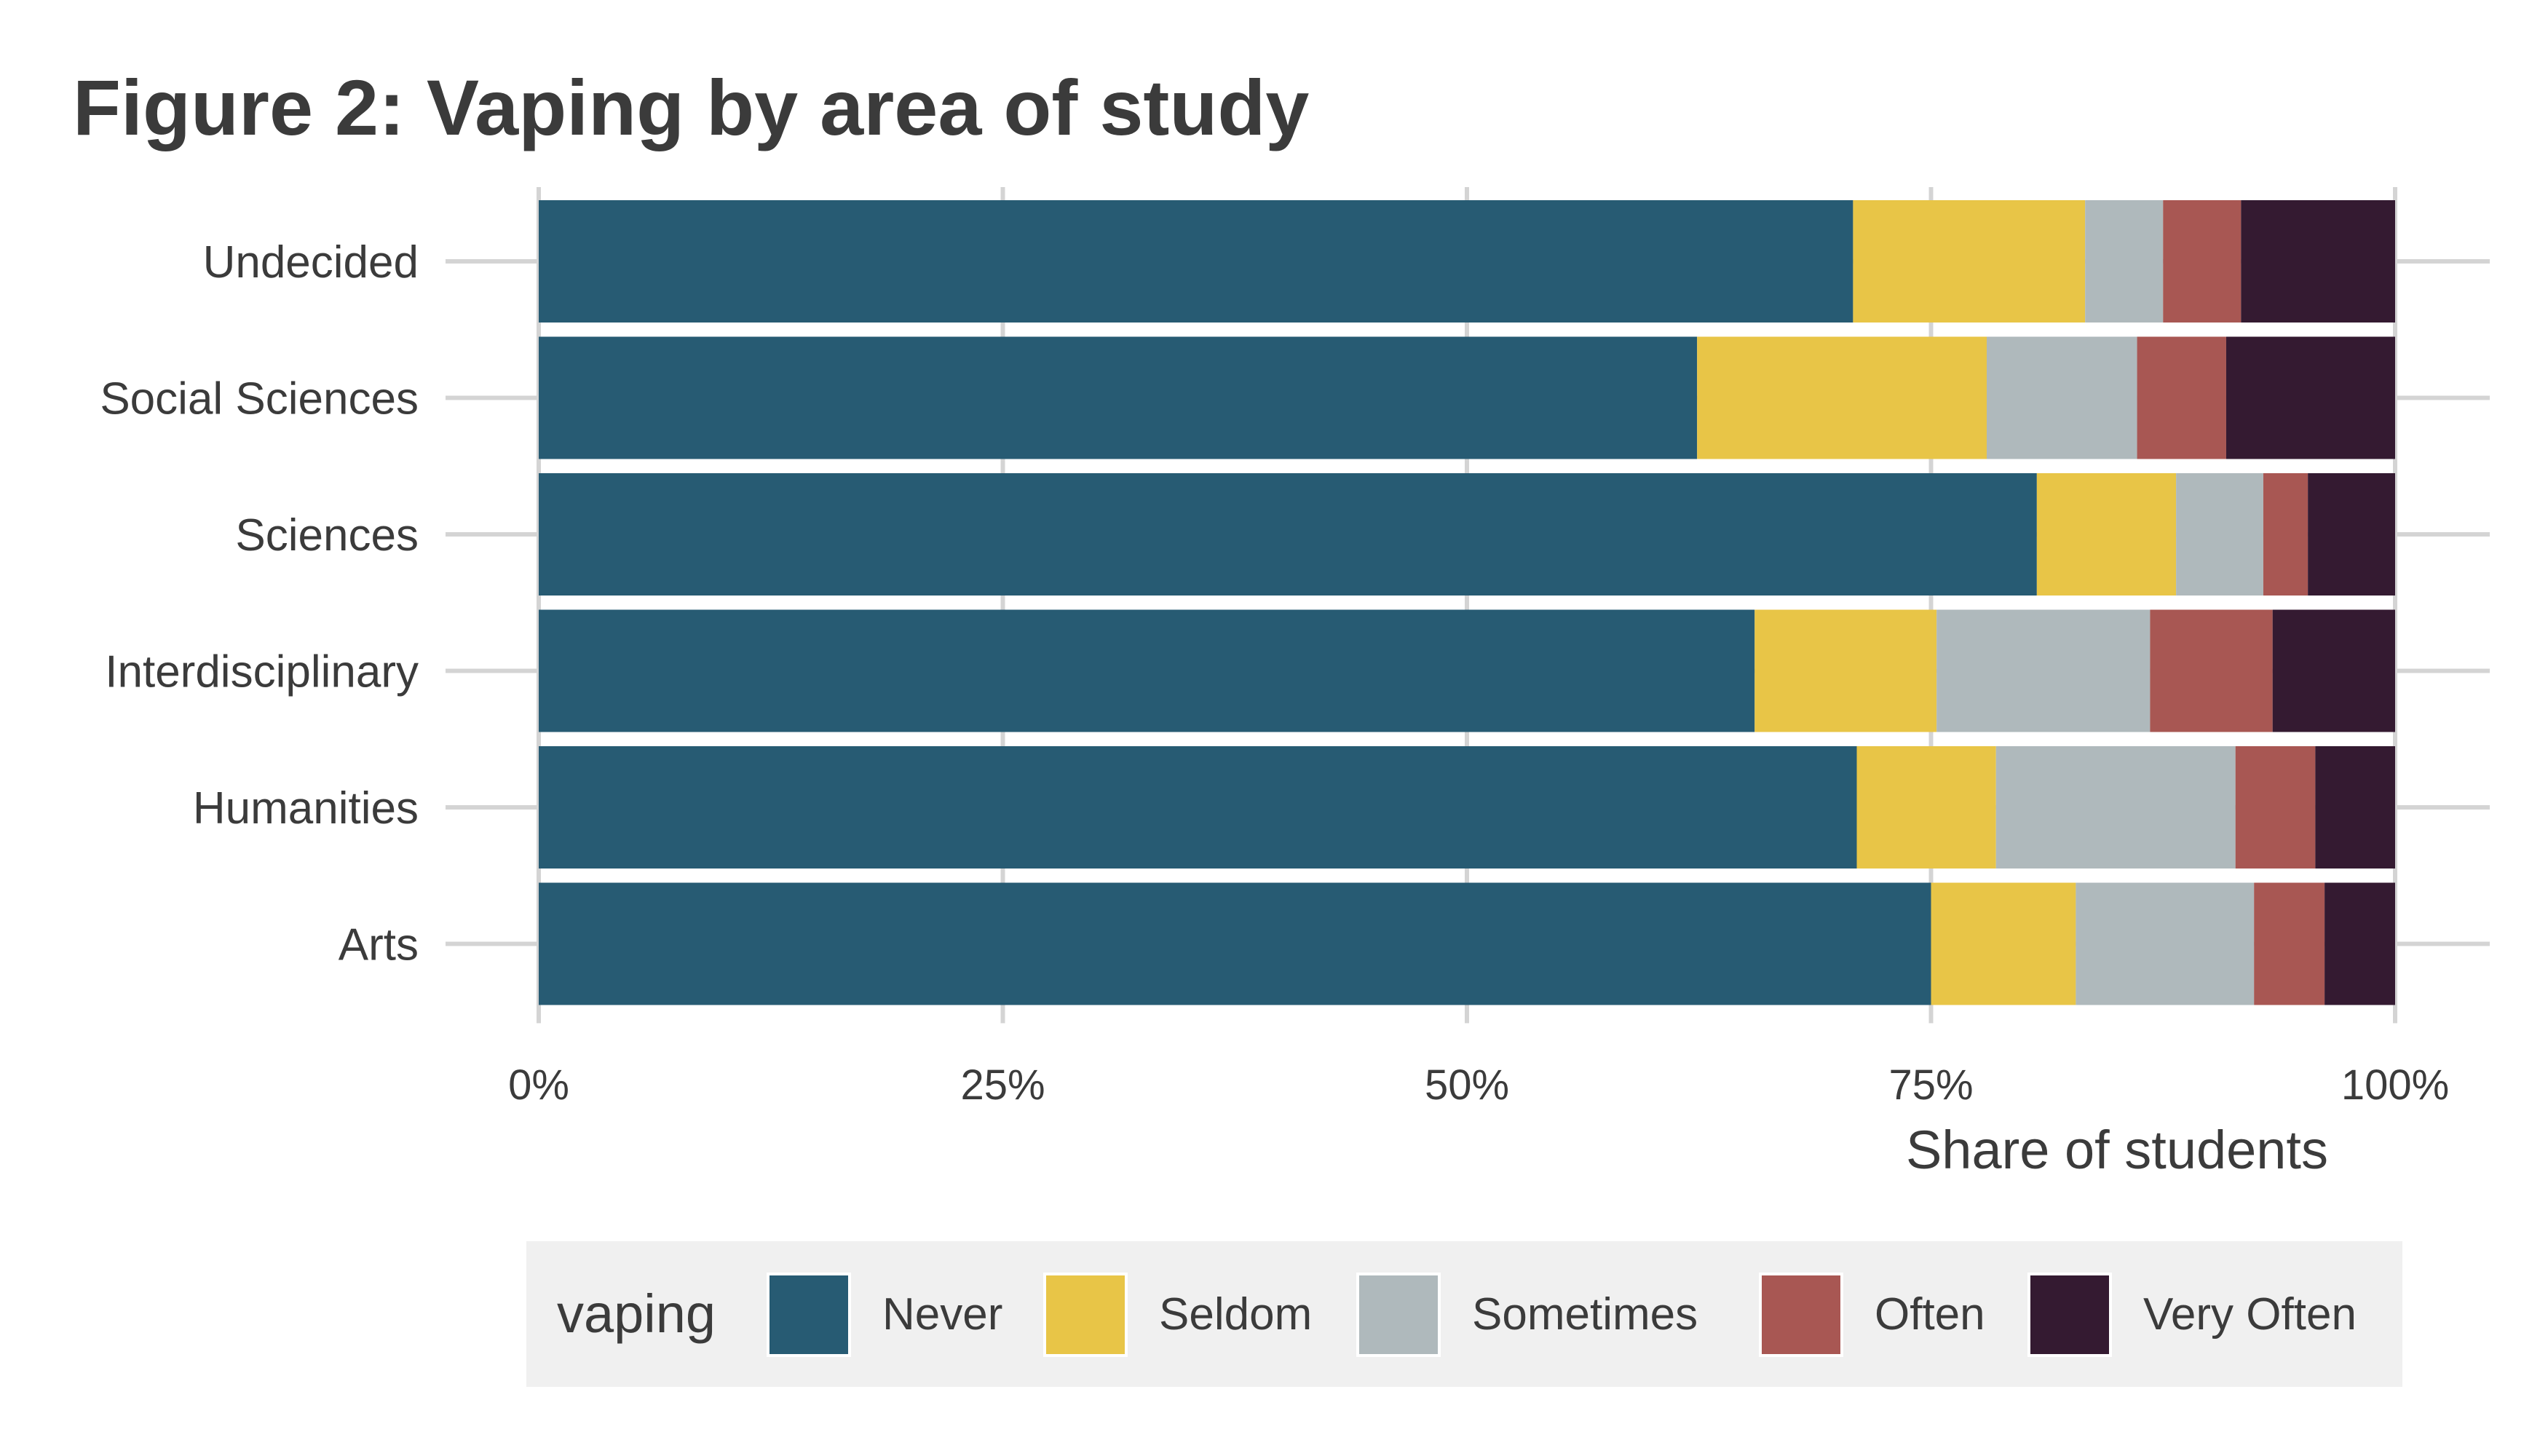 Image resolution: width=2548 pixels, height=1456 pixels. What do you see at coordinates (636, 1313) in the screenshot?
I see `legend-title: vaping` at bounding box center [636, 1313].